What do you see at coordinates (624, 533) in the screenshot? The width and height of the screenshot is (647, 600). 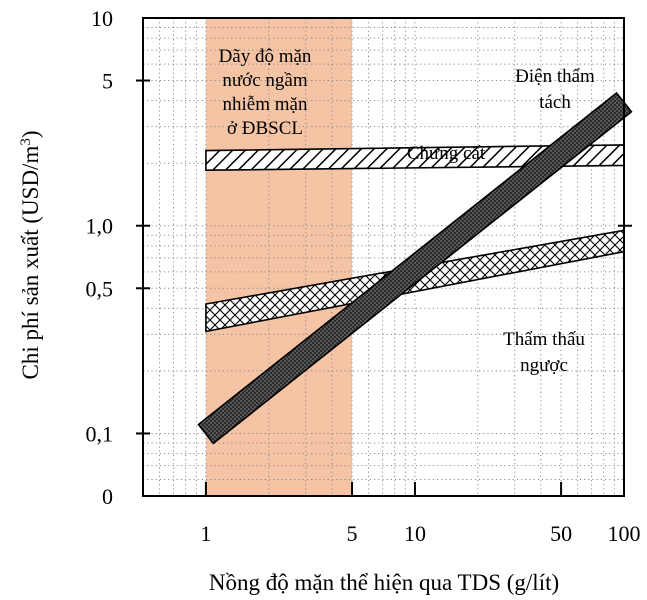 I see `x-tick-label: 100` at bounding box center [624, 533].